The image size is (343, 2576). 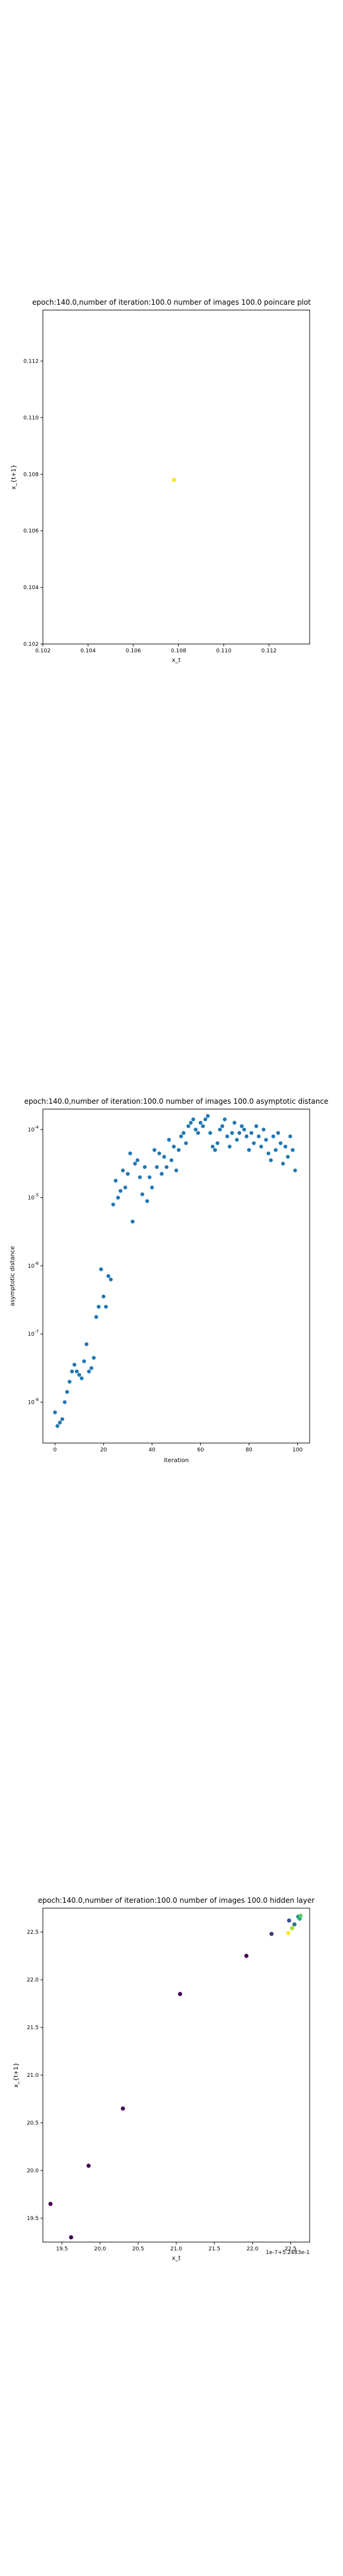 What do you see at coordinates (176, 2249) in the screenshot?
I see `x-tick-label: 21.0` at bounding box center [176, 2249].